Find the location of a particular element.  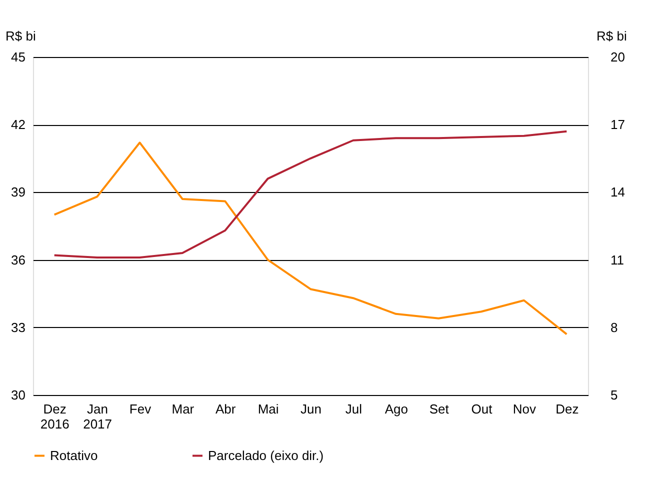

x-tick-label: Out is located at coordinates (482, 409).